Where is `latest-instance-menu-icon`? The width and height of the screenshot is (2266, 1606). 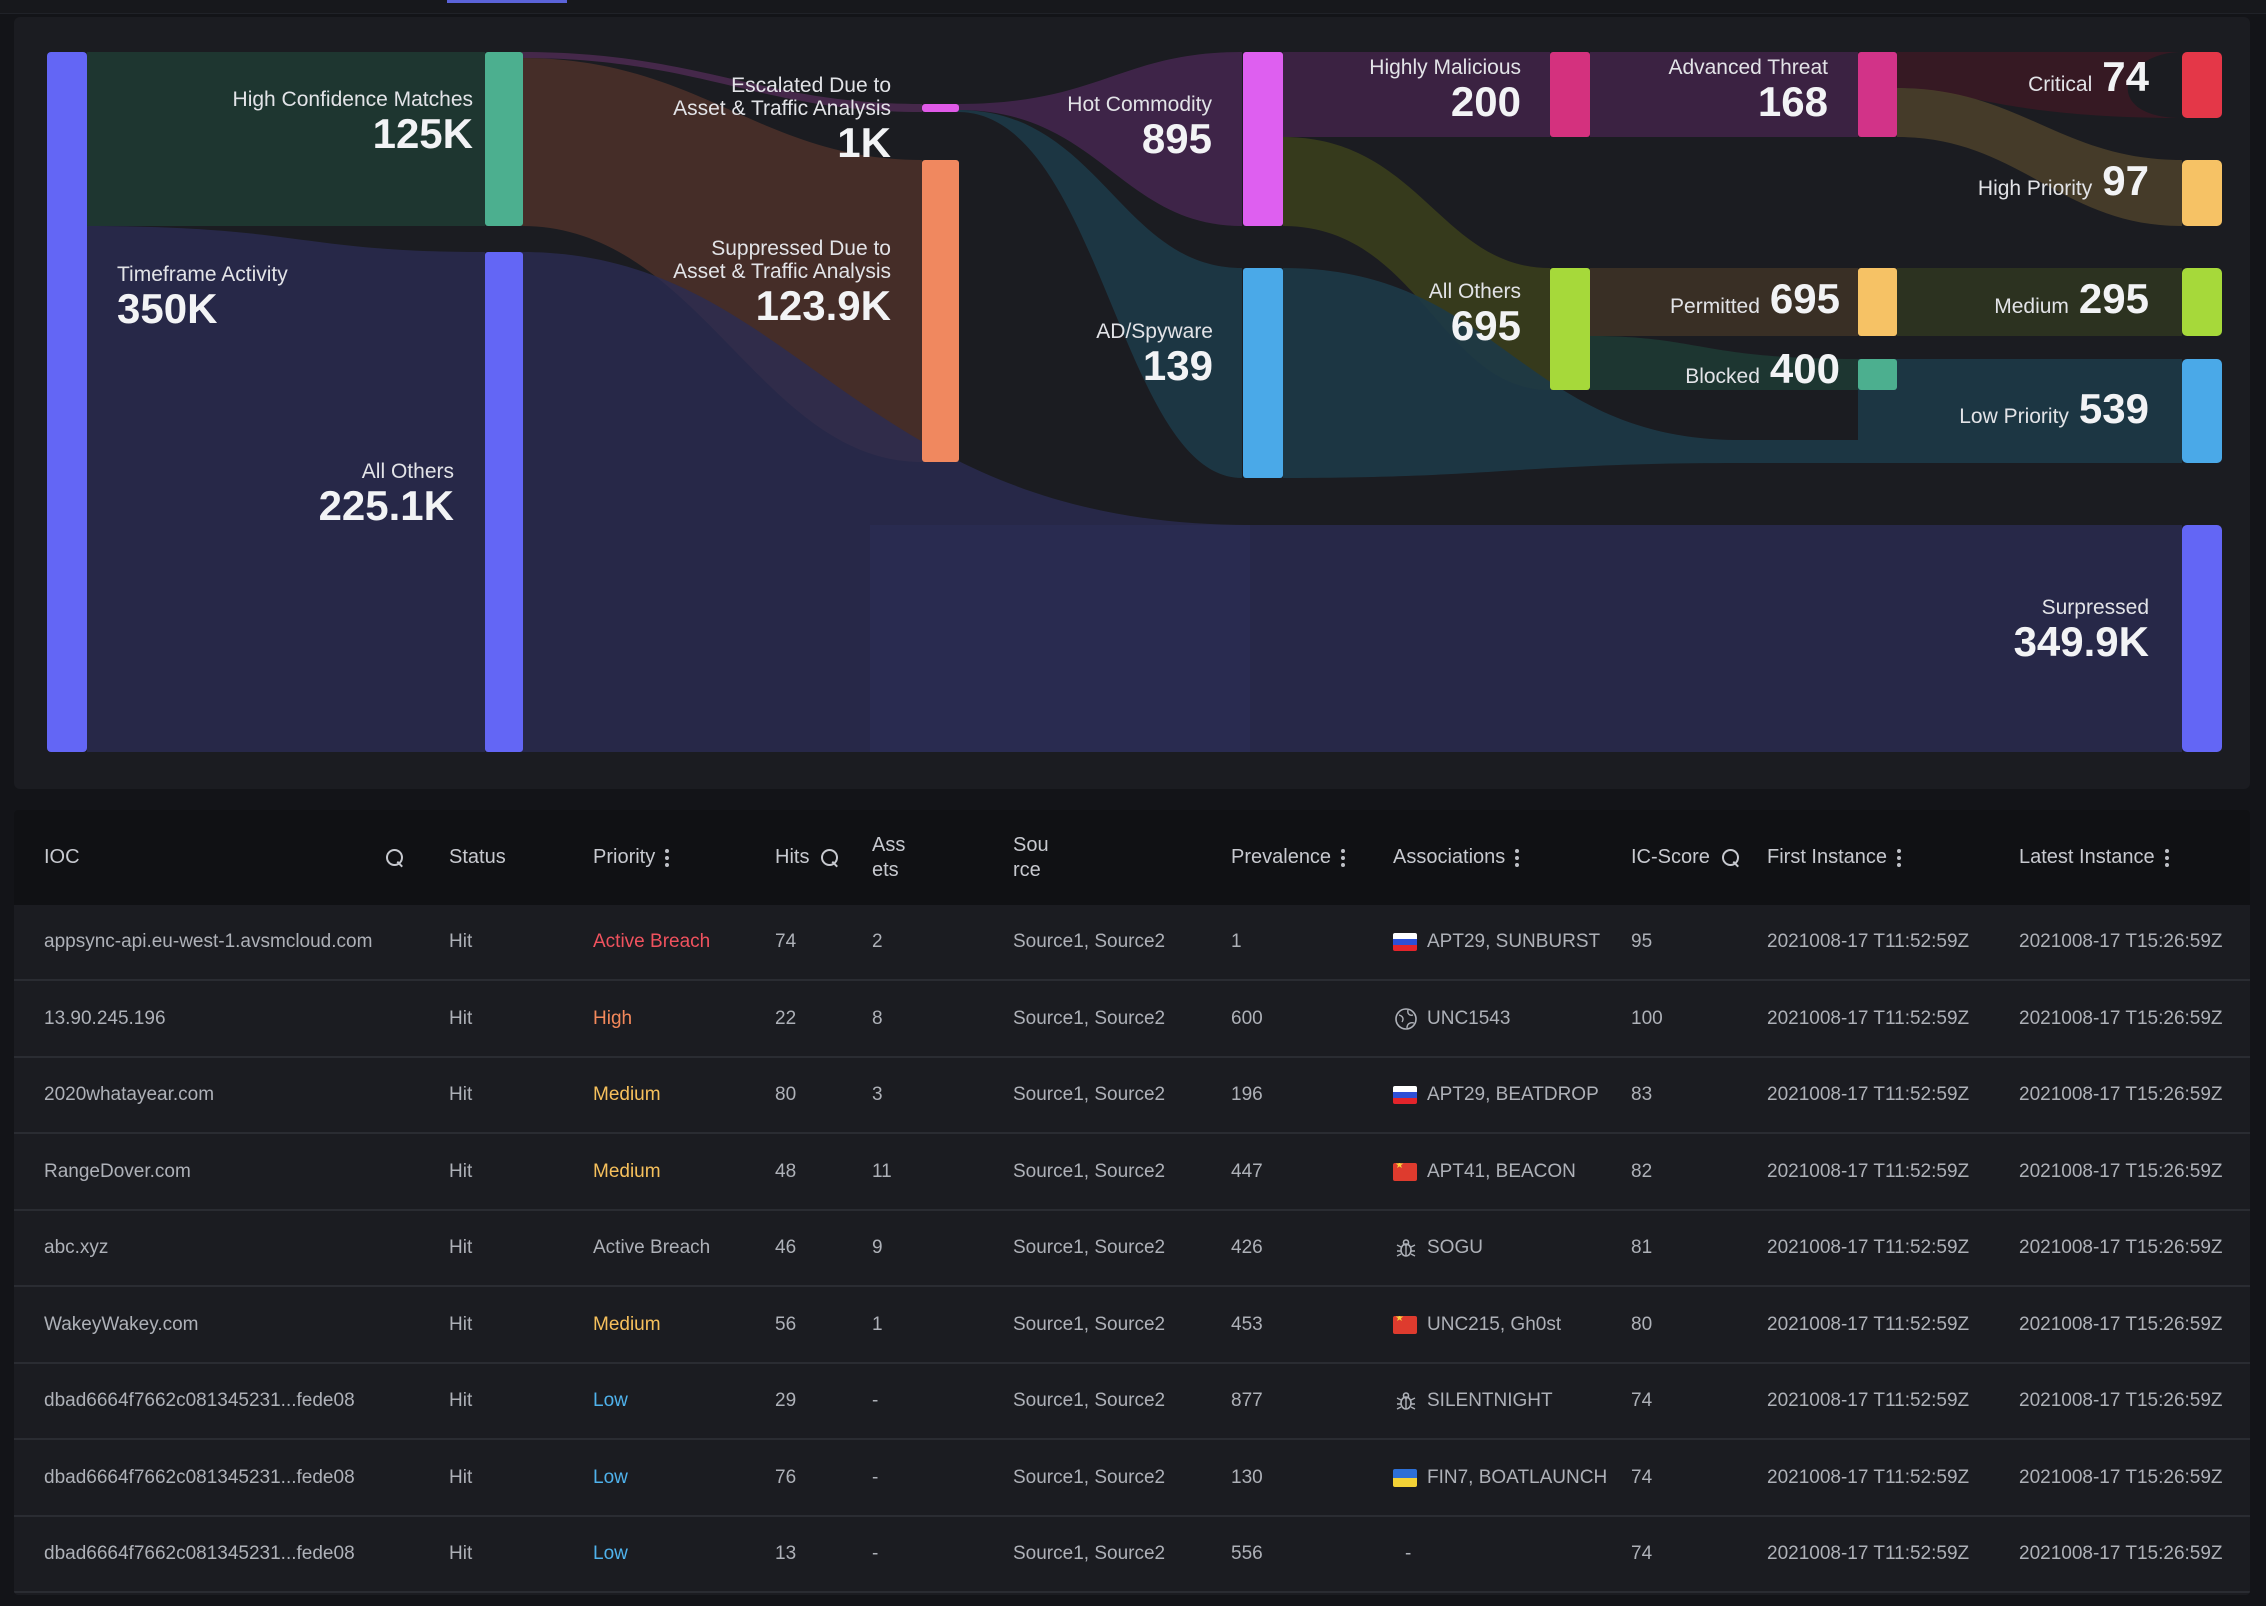
latest-instance-menu-icon is located at coordinates (2166, 857).